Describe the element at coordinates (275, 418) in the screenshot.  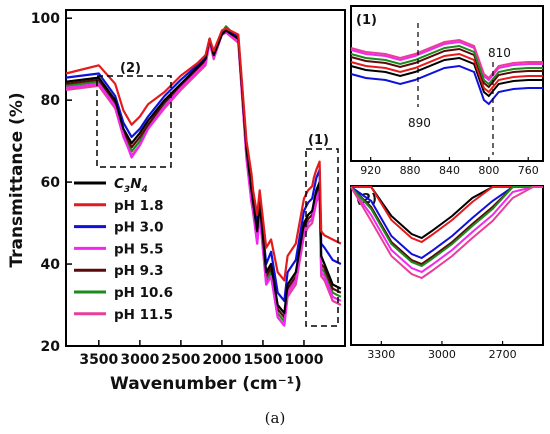
I see `figure-caption: (a)` at that location.